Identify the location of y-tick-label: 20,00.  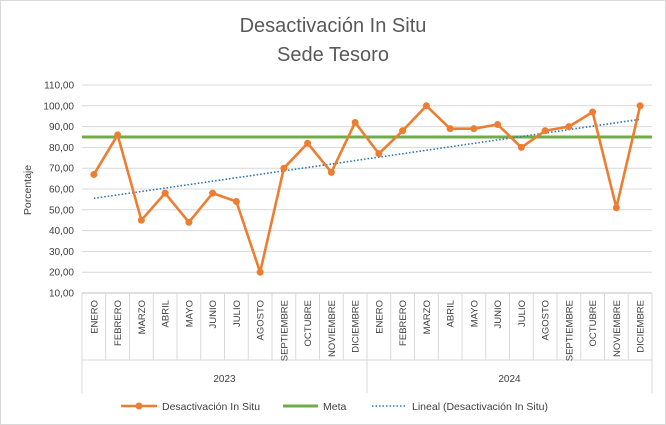
(61, 273).